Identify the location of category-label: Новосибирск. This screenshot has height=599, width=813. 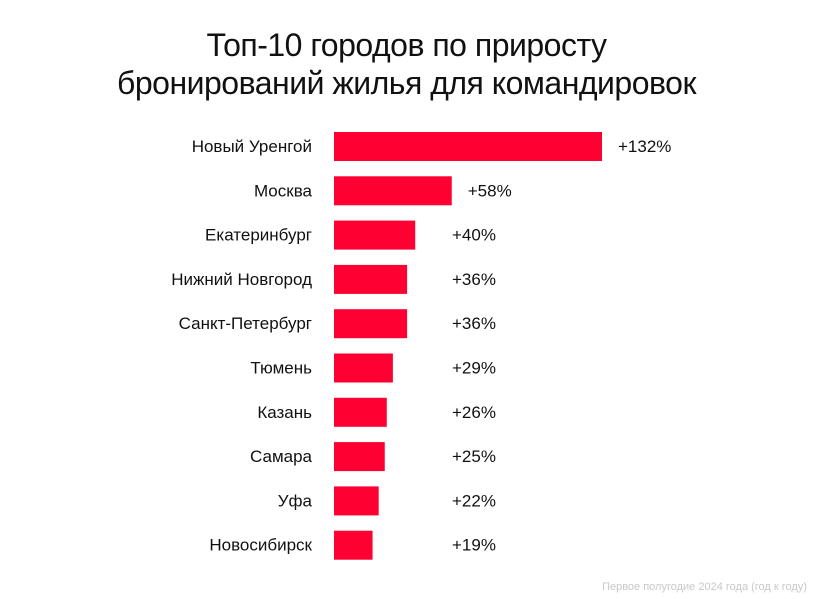
(260, 545).